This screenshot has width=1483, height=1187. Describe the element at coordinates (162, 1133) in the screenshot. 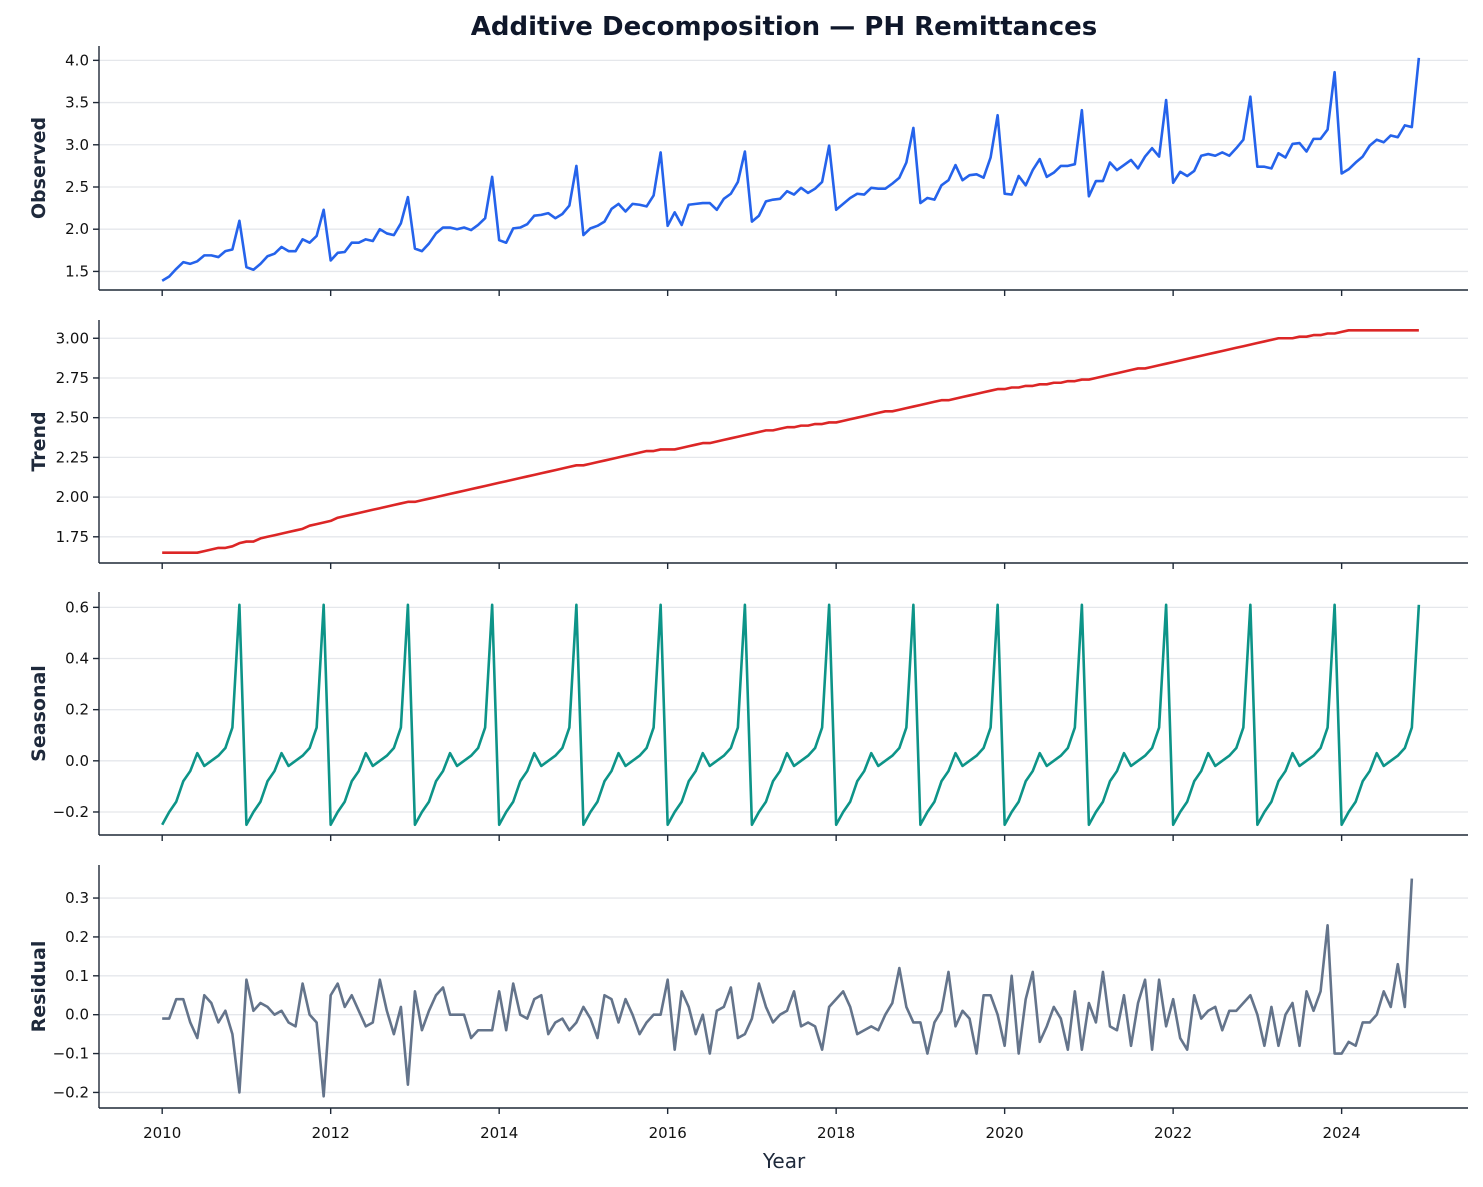

I see `x-tick-label: 2010` at that location.